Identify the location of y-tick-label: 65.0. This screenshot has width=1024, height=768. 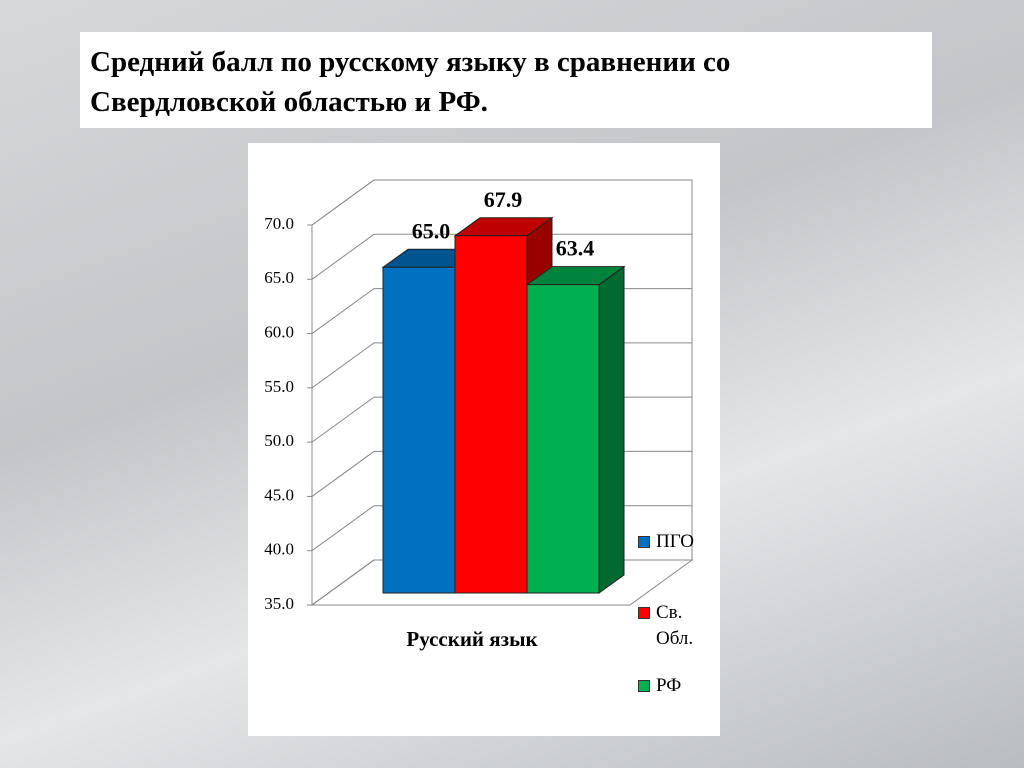
(279, 277).